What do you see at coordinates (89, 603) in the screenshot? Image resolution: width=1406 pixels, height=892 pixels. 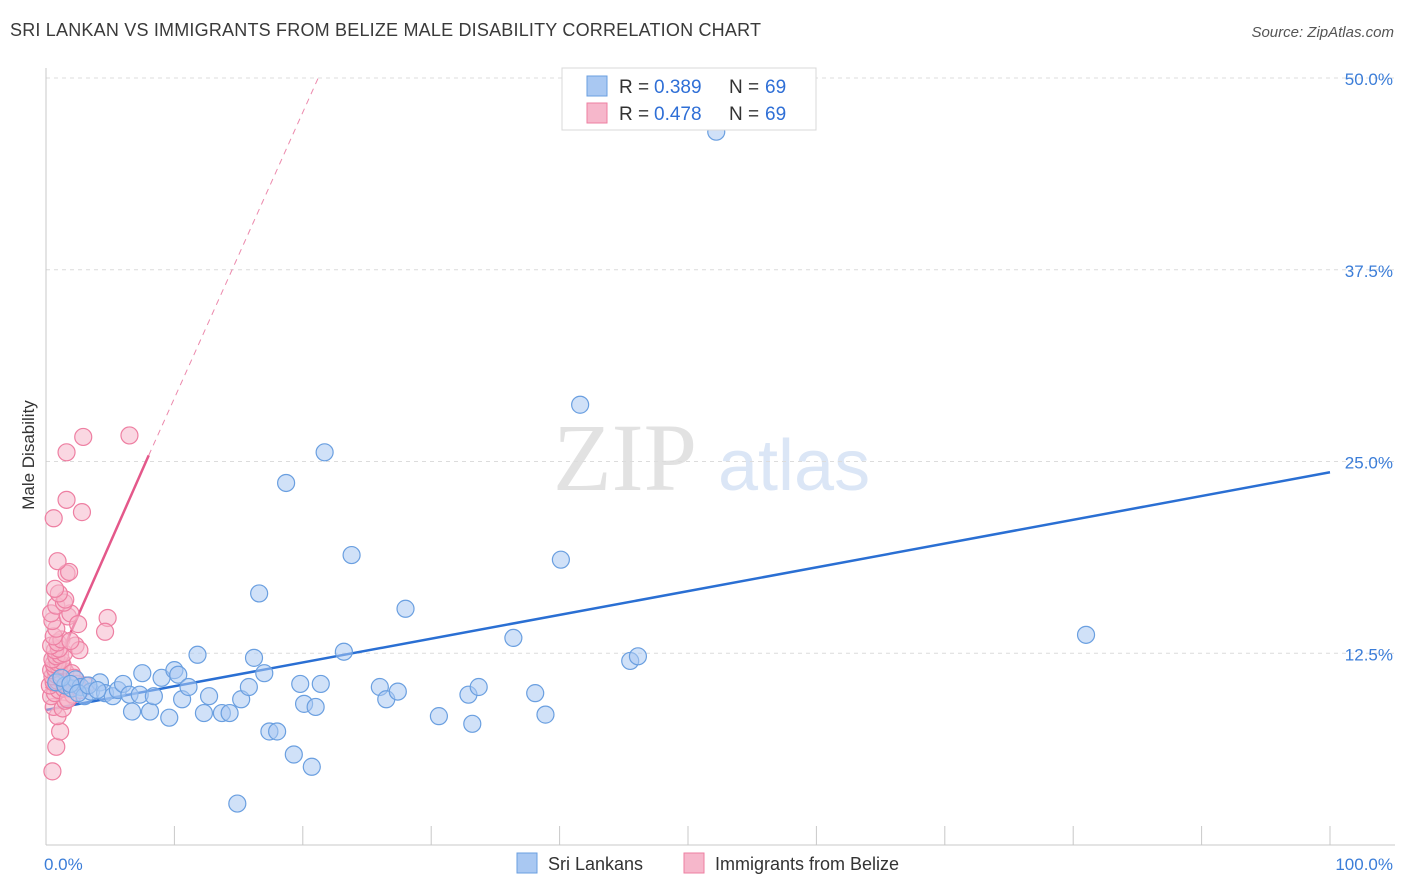 I see `series-immigrants-from-belize` at bounding box center [89, 603].